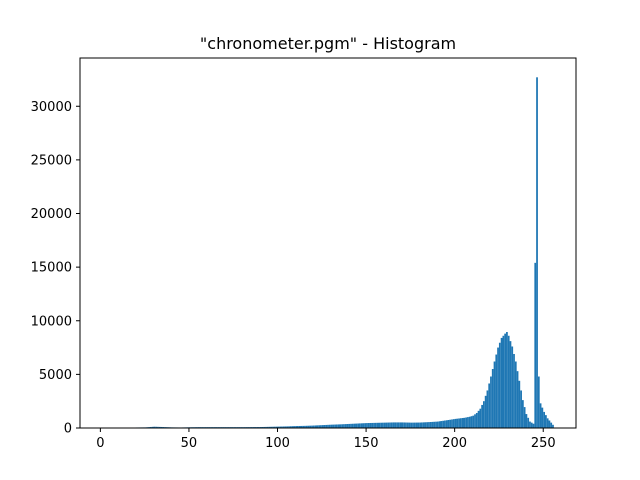 This screenshot has height=480, width=640. Describe the element at coordinates (454, 443) in the screenshot. I see `x-tick-label: 200` at that location.